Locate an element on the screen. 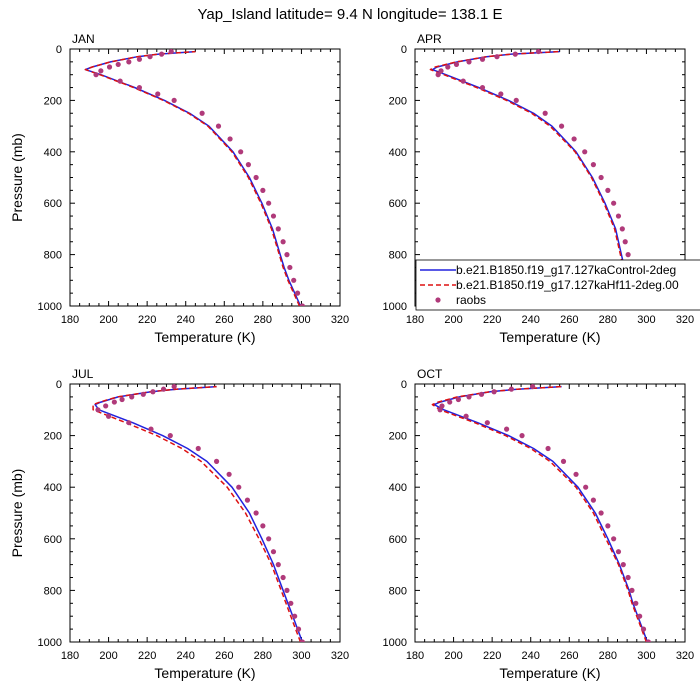 The height and width of the screenshot is (700, 700). y-tick-label: 1000 is located at coordinates (395, 307).